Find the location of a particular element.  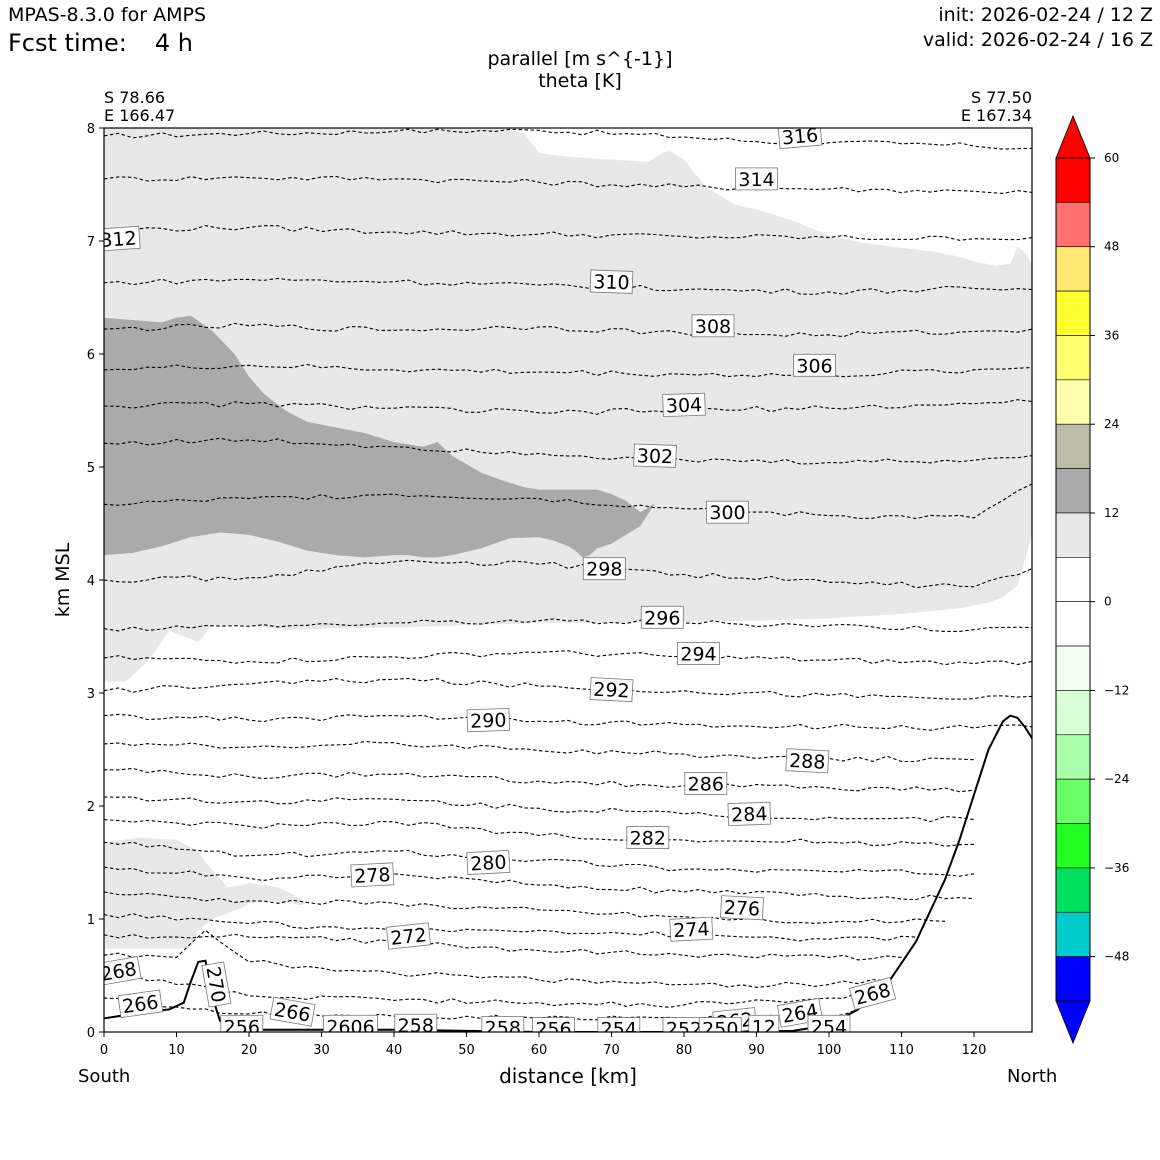

theta-label-group: 312 is located at coordinates (120, 238).